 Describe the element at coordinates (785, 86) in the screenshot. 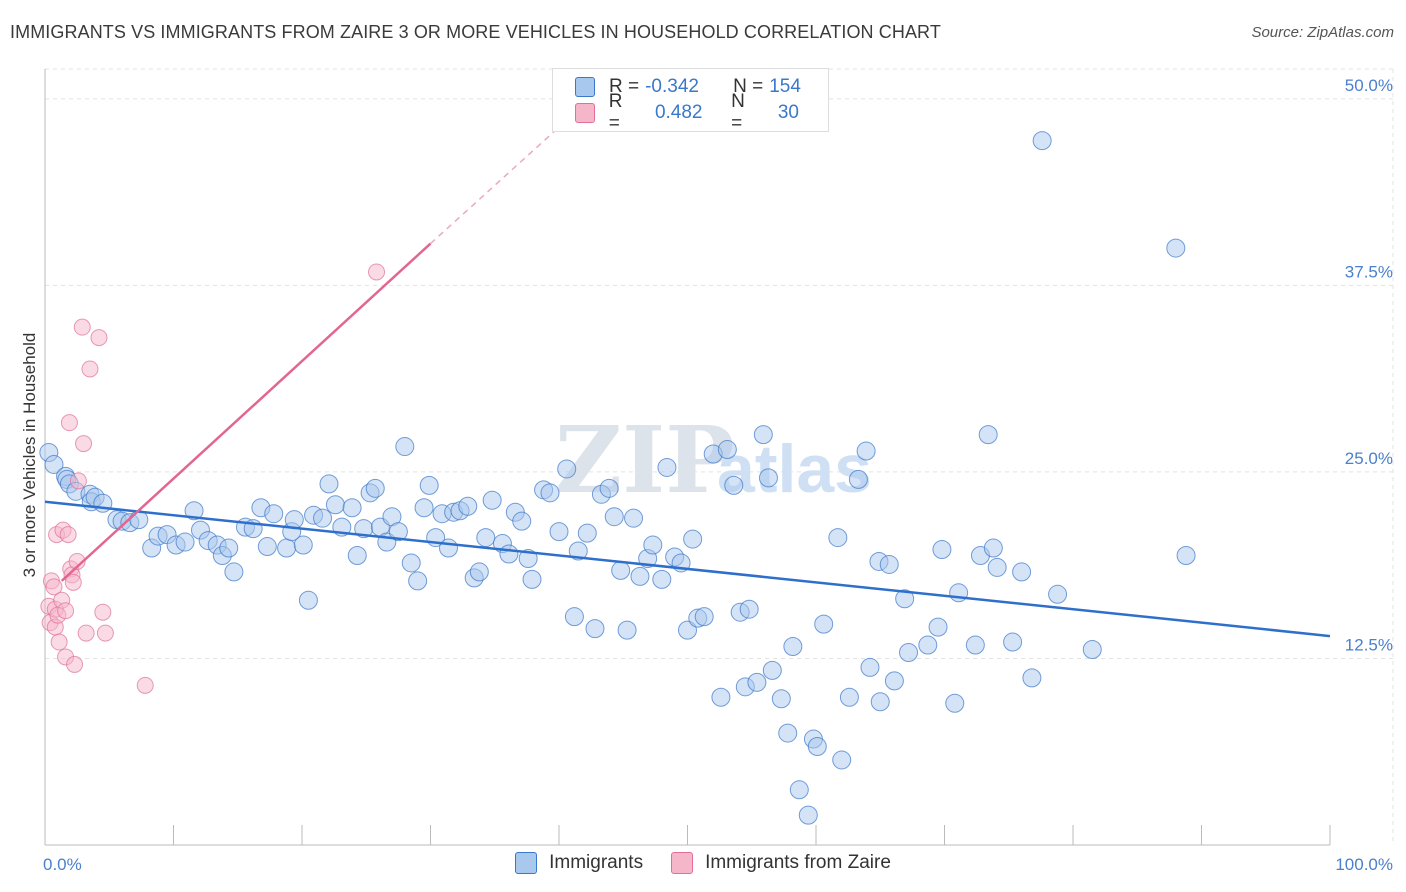

I see `legend-n-value: 154` at that location.